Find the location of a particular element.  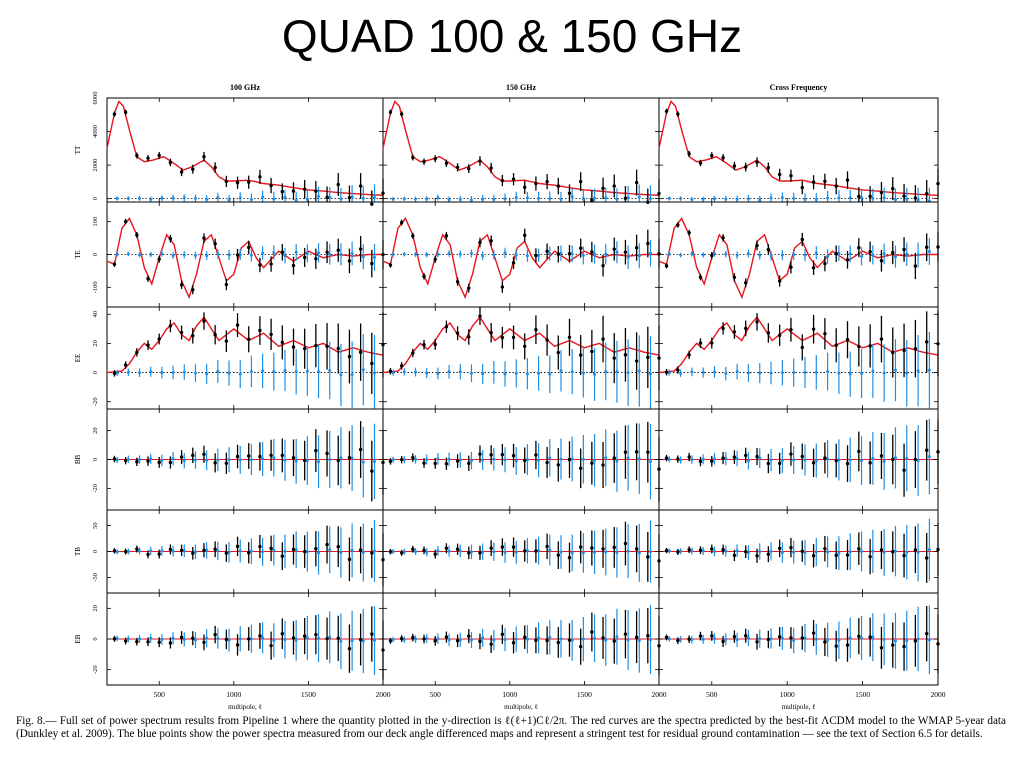

y-tick-label: -50 is located at coordinates (95, 577).